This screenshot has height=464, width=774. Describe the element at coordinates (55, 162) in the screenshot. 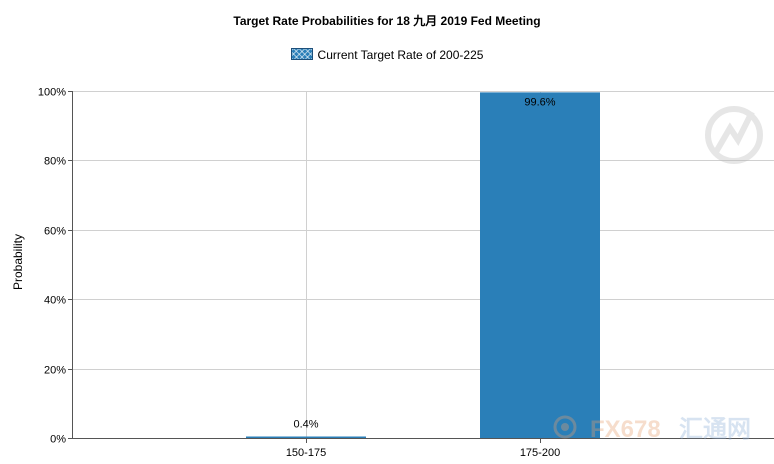

I see `y-tick-label: 80%` at that location.